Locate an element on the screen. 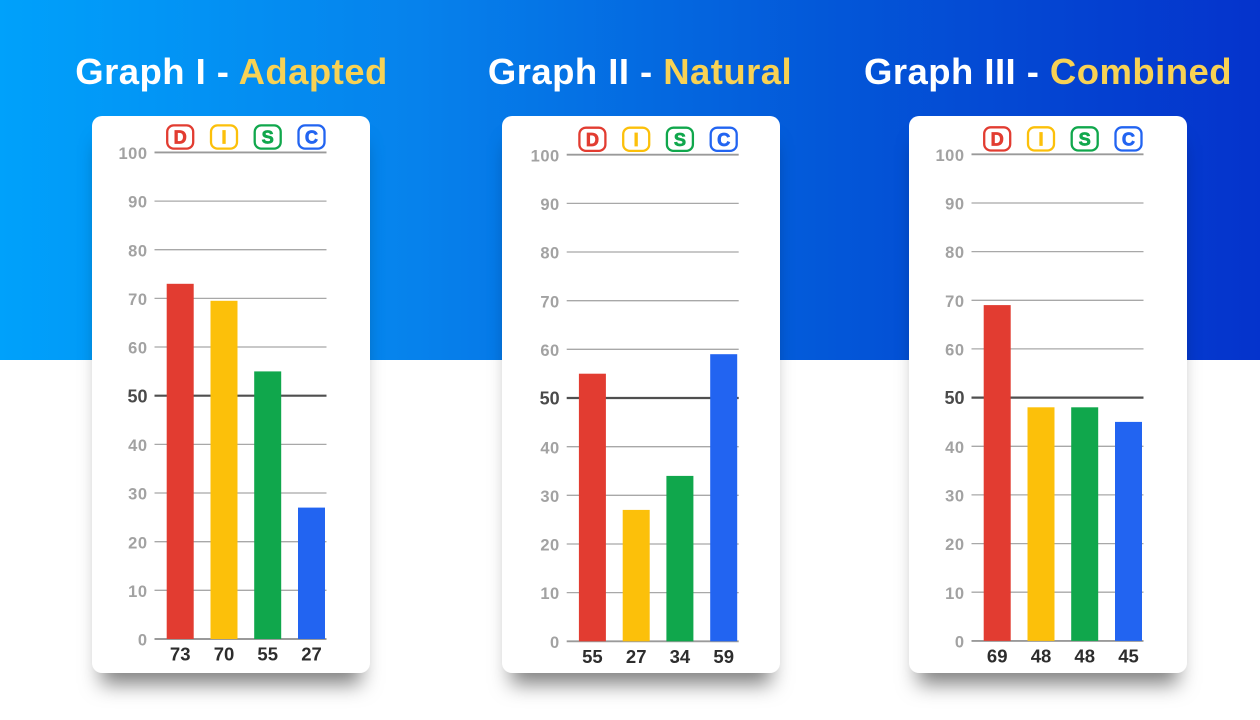  svg-text: 45 is located at coordinates (1128, 656).